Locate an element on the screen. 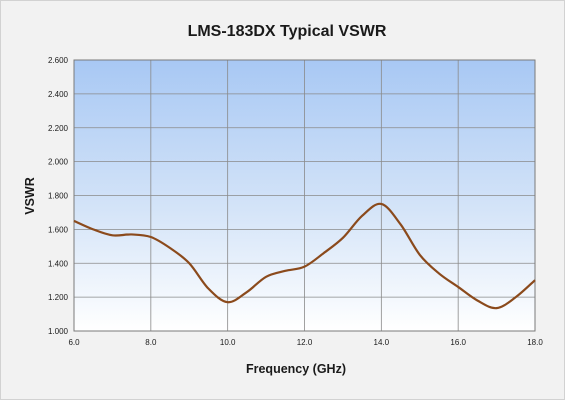  y-tick-label: 1.000 is located at coordinates (58, 331).